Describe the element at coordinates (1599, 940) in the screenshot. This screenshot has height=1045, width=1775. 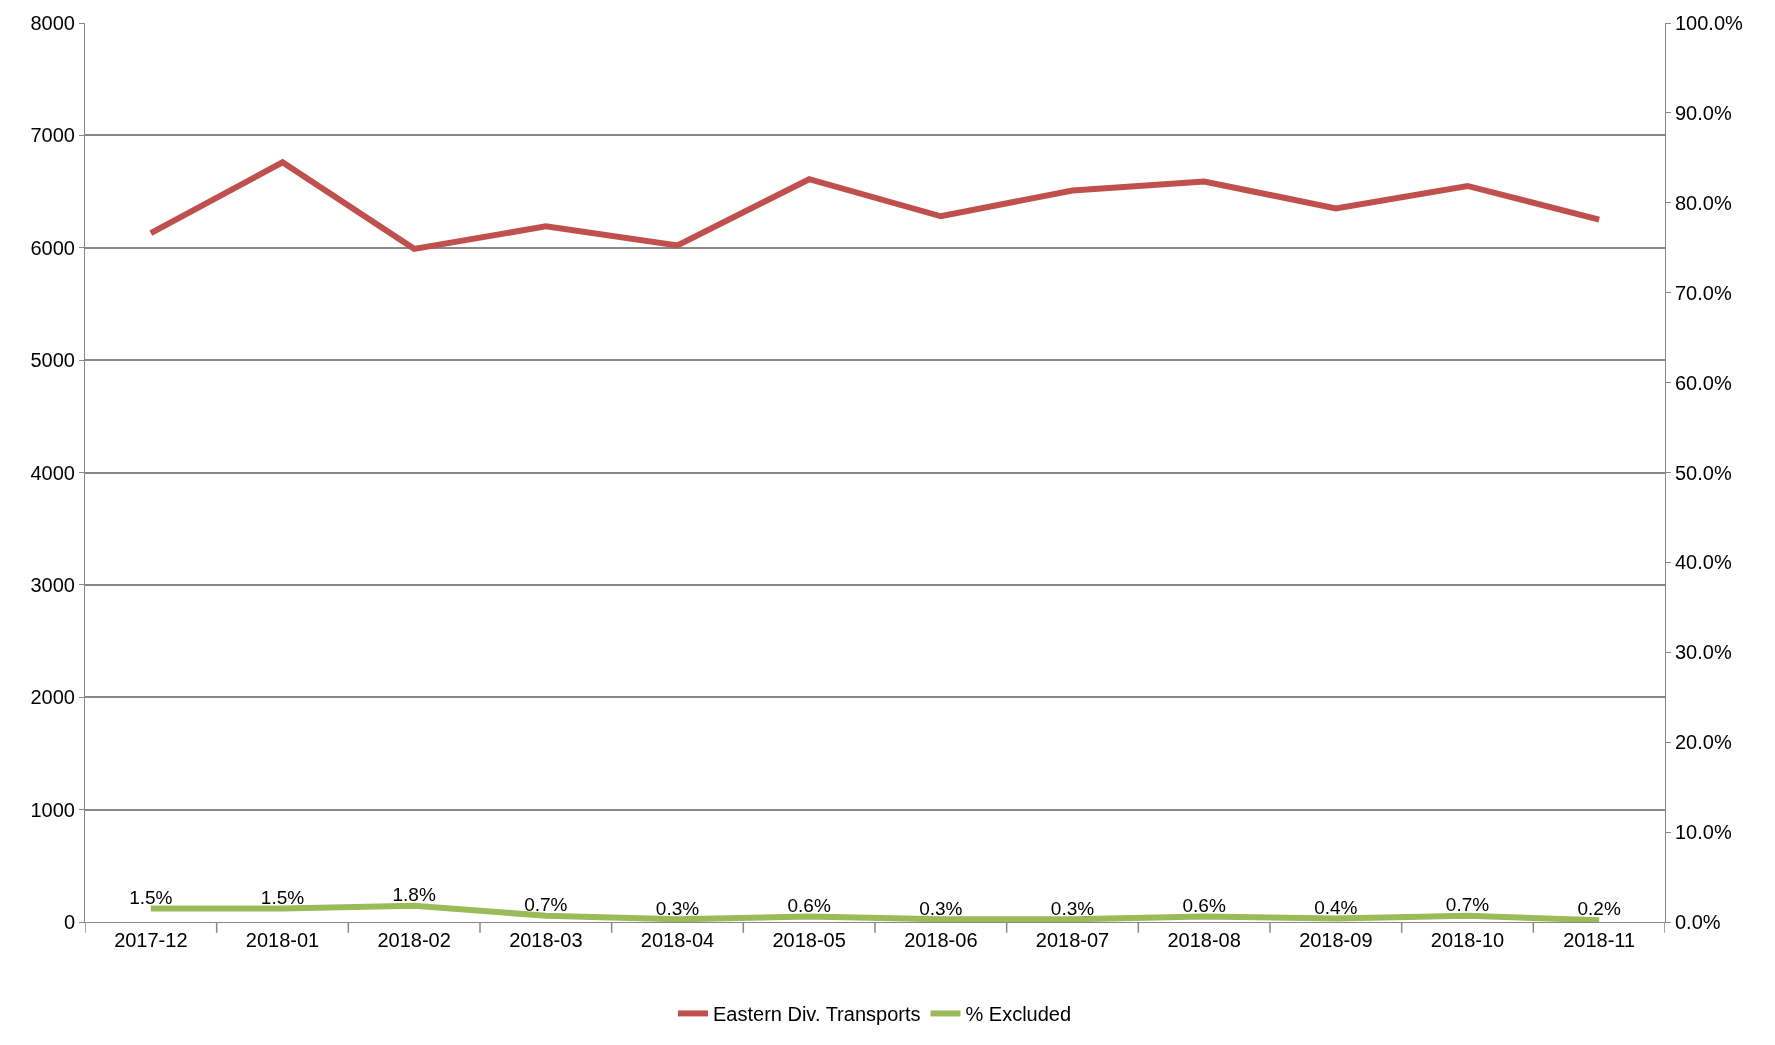
I see `x-tick-label: 2018-11` at that location.